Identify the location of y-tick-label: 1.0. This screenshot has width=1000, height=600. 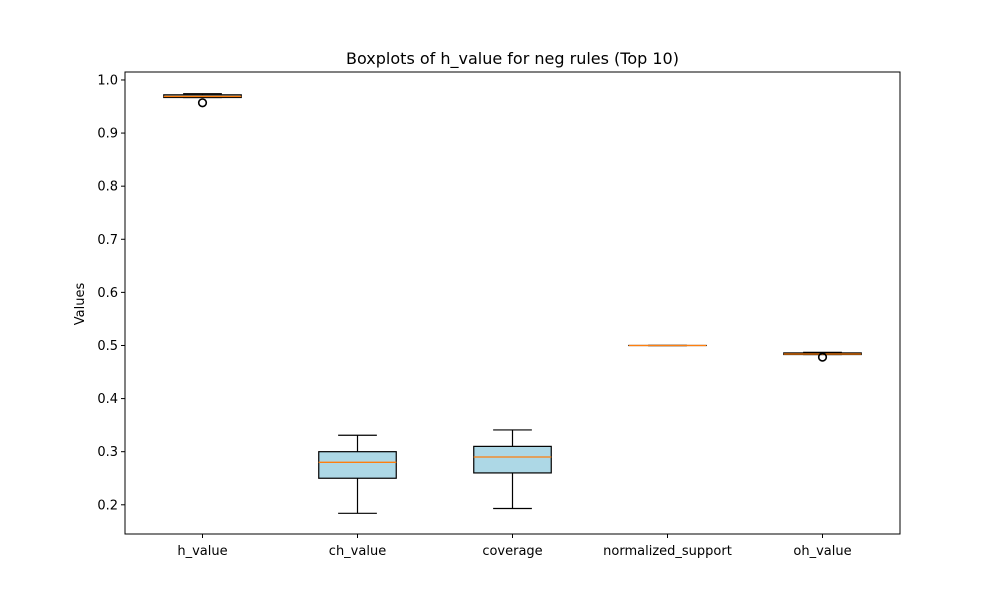
(107, 80).